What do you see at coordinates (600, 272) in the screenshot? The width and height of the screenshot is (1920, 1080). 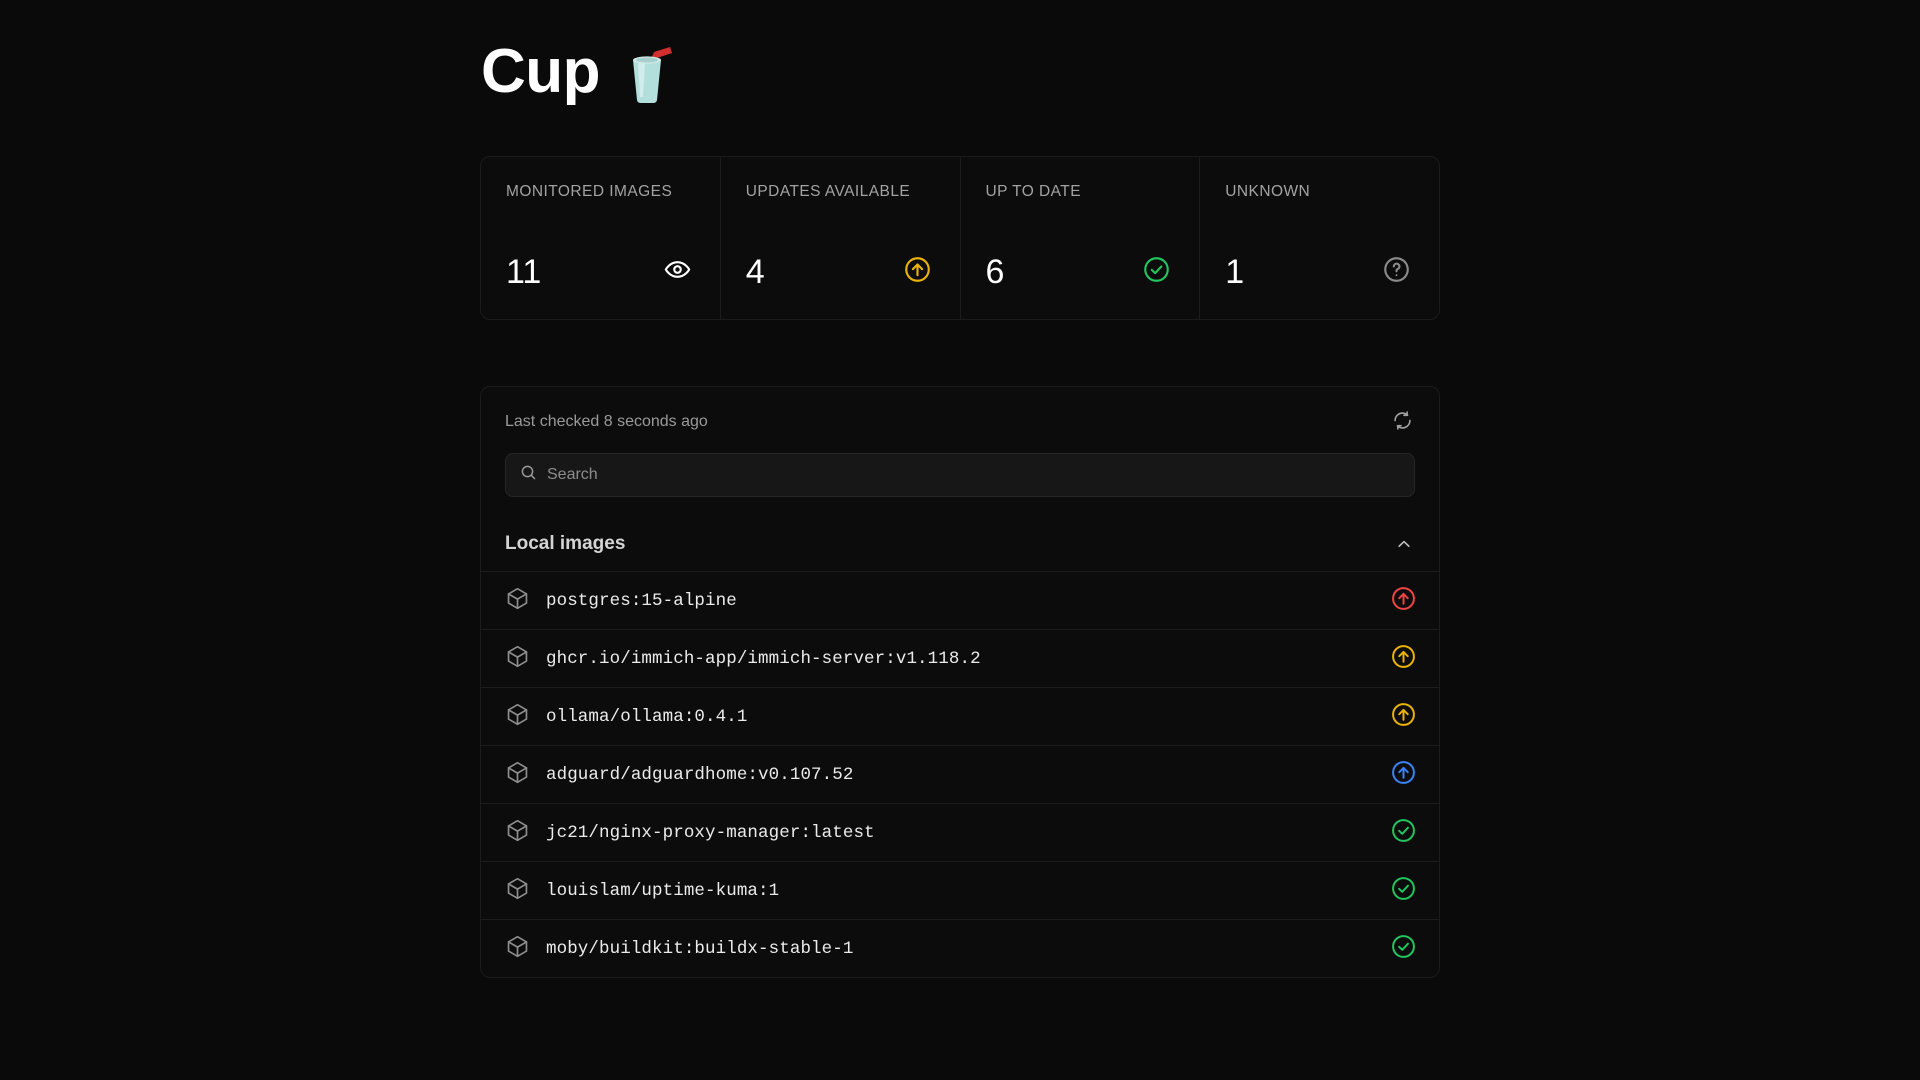 I see `stat-row: 11` at bounding box center [600, 272].